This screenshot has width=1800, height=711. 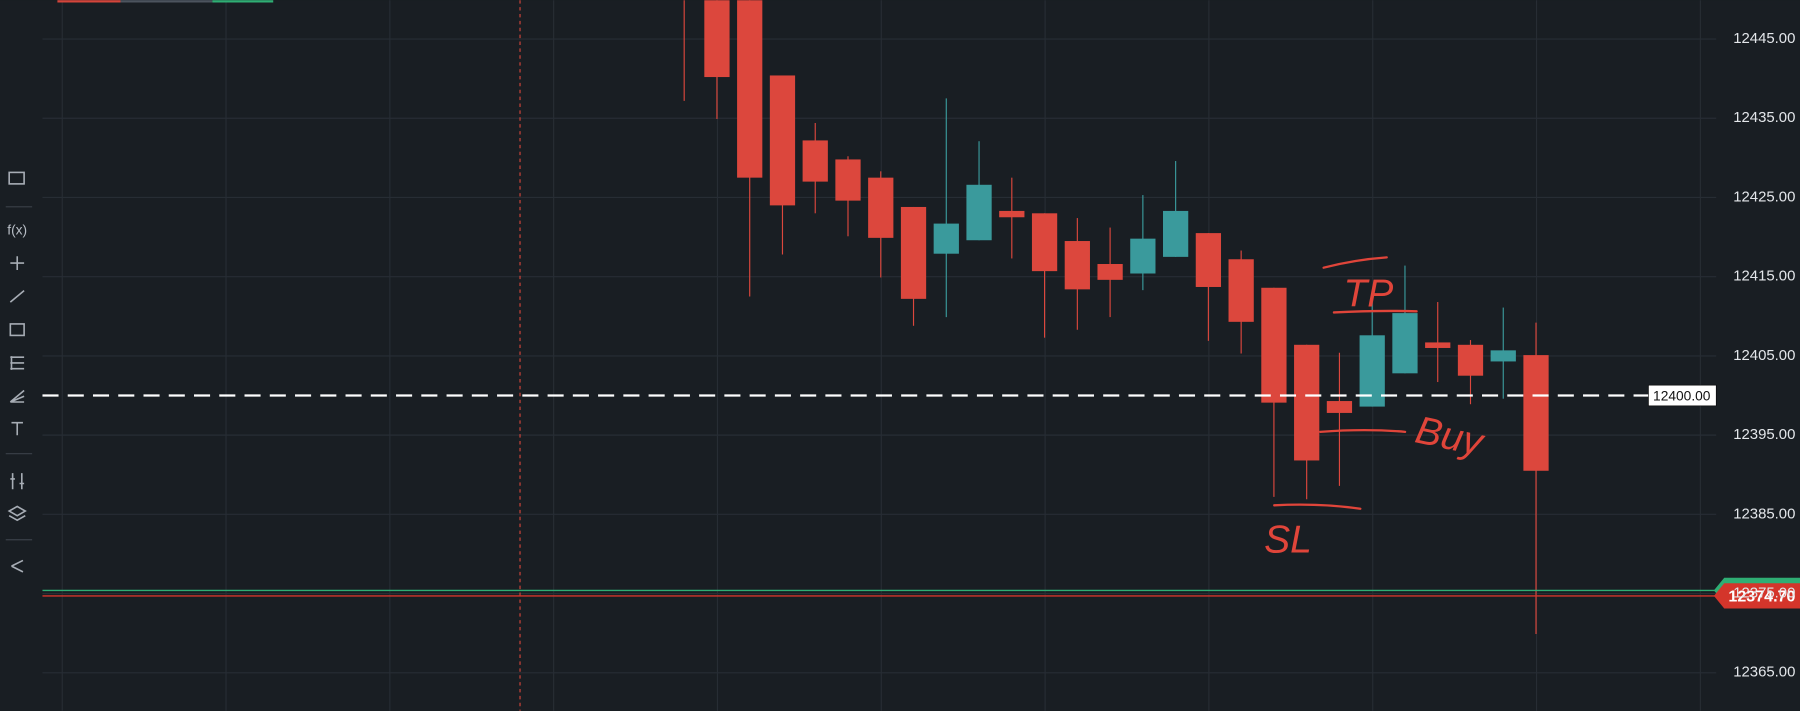 I want to click on y-tick-label: 12365.00, so click(x=1764, y=672).